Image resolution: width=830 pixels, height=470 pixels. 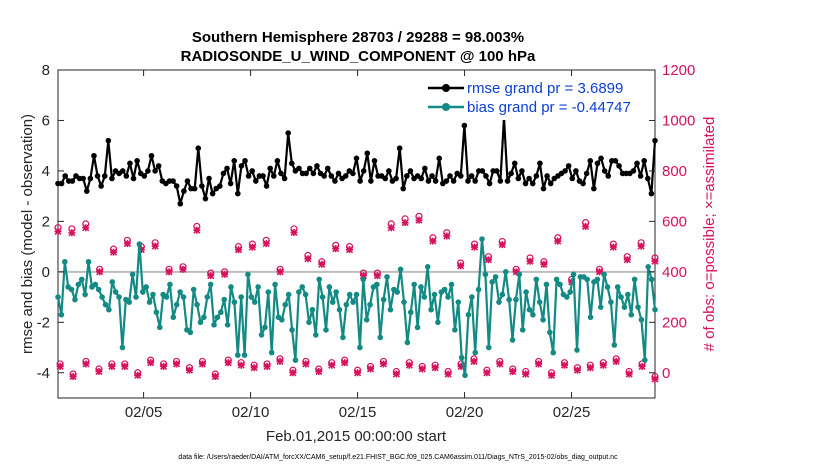 I want to click on legend-rmse-label: rmse grand pr = 3.6899, so click(x=545, y=88).